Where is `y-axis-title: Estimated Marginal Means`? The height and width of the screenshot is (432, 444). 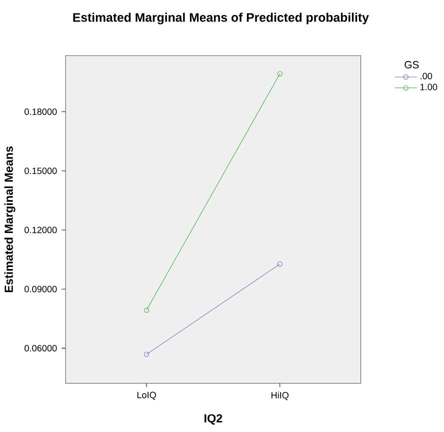
y-axis-title: Estimated Marginal Means is located at coordinates (10, 219).